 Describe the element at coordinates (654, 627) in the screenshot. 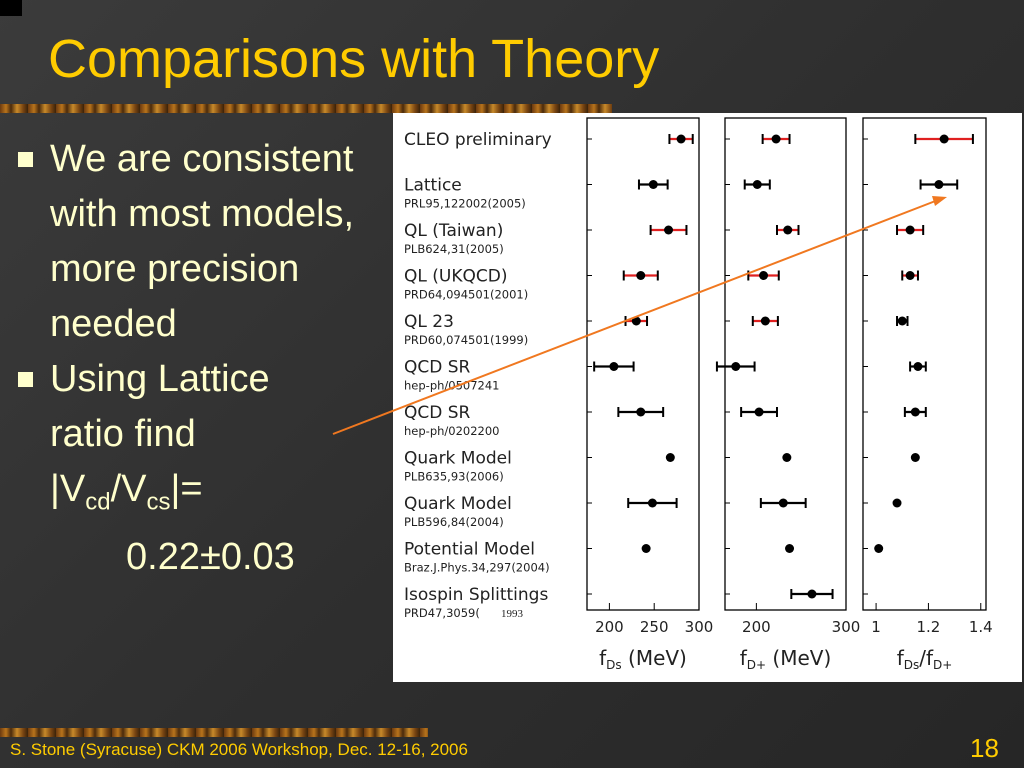

I see `x-tick-label: 250` at that location.